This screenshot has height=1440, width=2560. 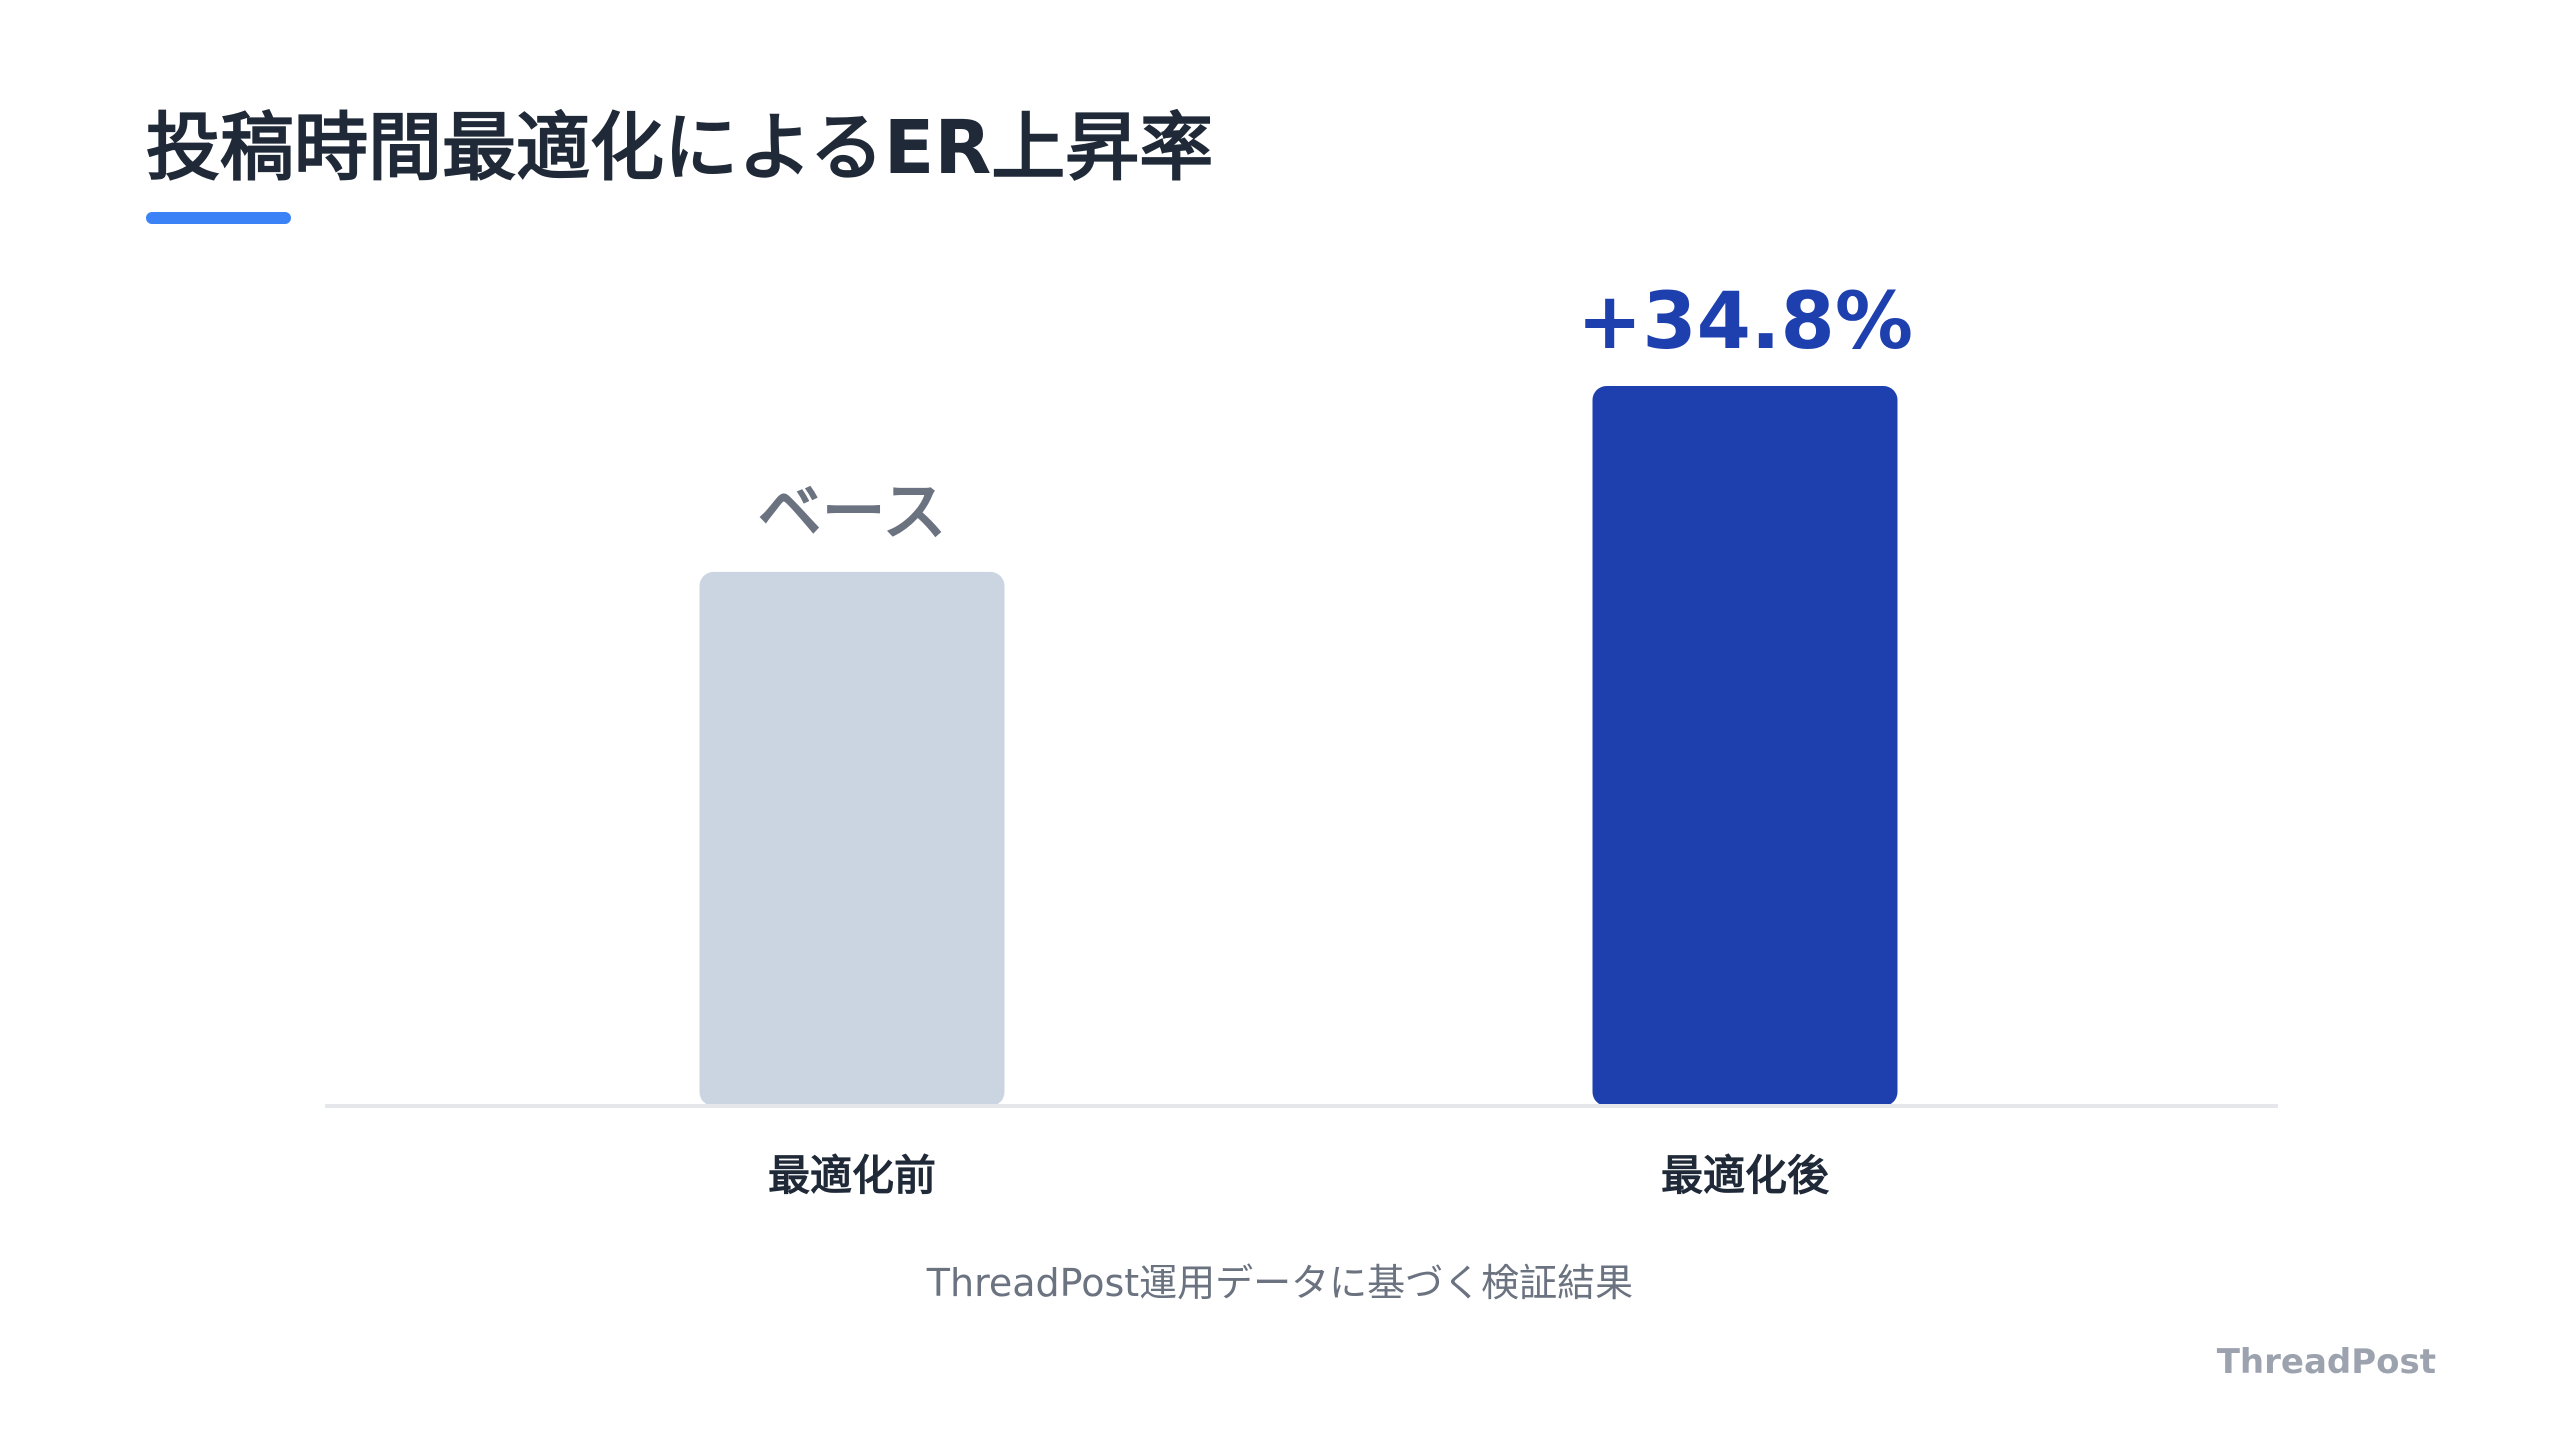 What do you see at coordinates (852, 1175) in the screenshot?
I see `category-label-before: 最適化前` at bounding box center [852, 1175].